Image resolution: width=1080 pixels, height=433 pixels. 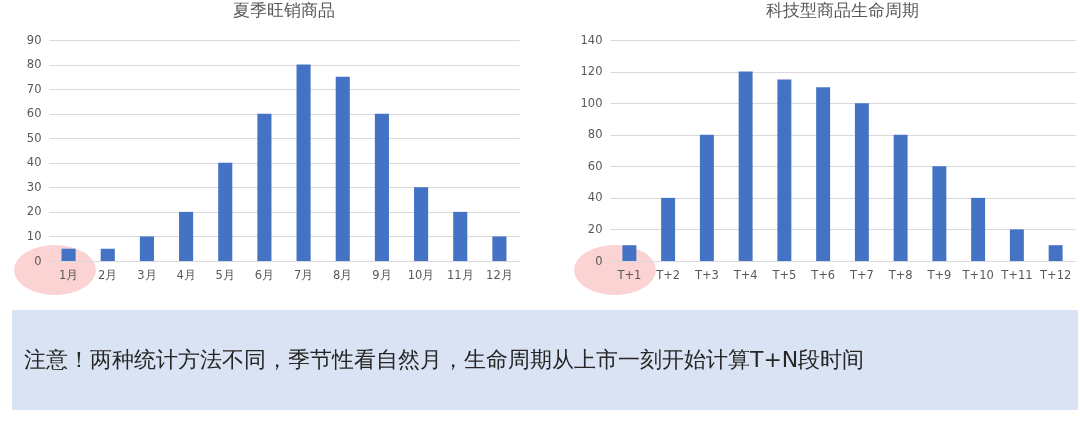 What do you see at coordinates (591, 71) in the screenshot?
I see `y-tick-label: 120` at bounding box center [591, 71].